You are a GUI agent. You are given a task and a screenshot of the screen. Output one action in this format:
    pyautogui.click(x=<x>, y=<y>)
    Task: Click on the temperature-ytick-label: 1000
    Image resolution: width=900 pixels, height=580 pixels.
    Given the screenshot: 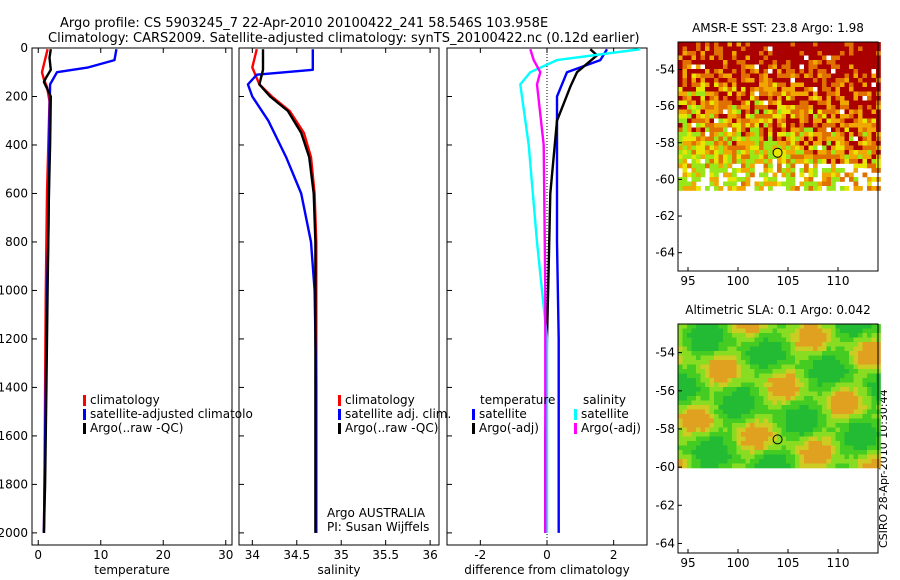 What is the action you would take?
    pyautogui.click(x=14, y=290)
    